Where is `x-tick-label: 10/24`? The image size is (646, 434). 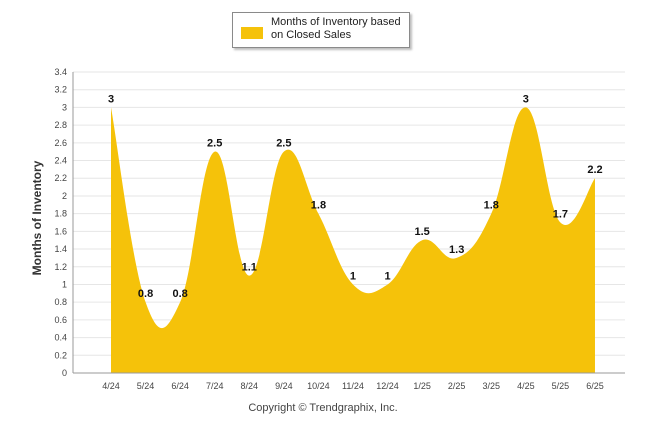 x-tick-label: 10/24 is located at coordinates (318, 386).